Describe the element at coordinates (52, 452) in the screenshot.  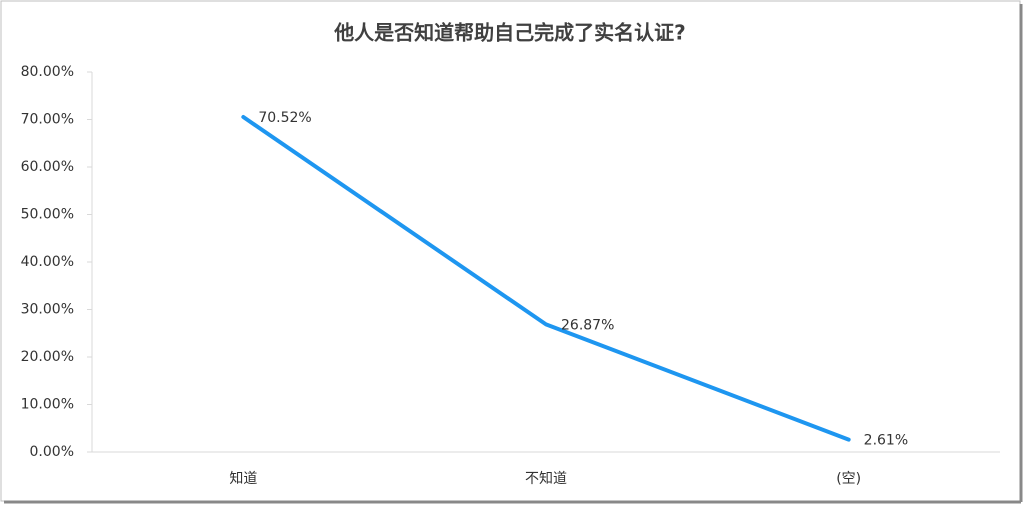
I see `y-tick-label: 0.00%` at that location.